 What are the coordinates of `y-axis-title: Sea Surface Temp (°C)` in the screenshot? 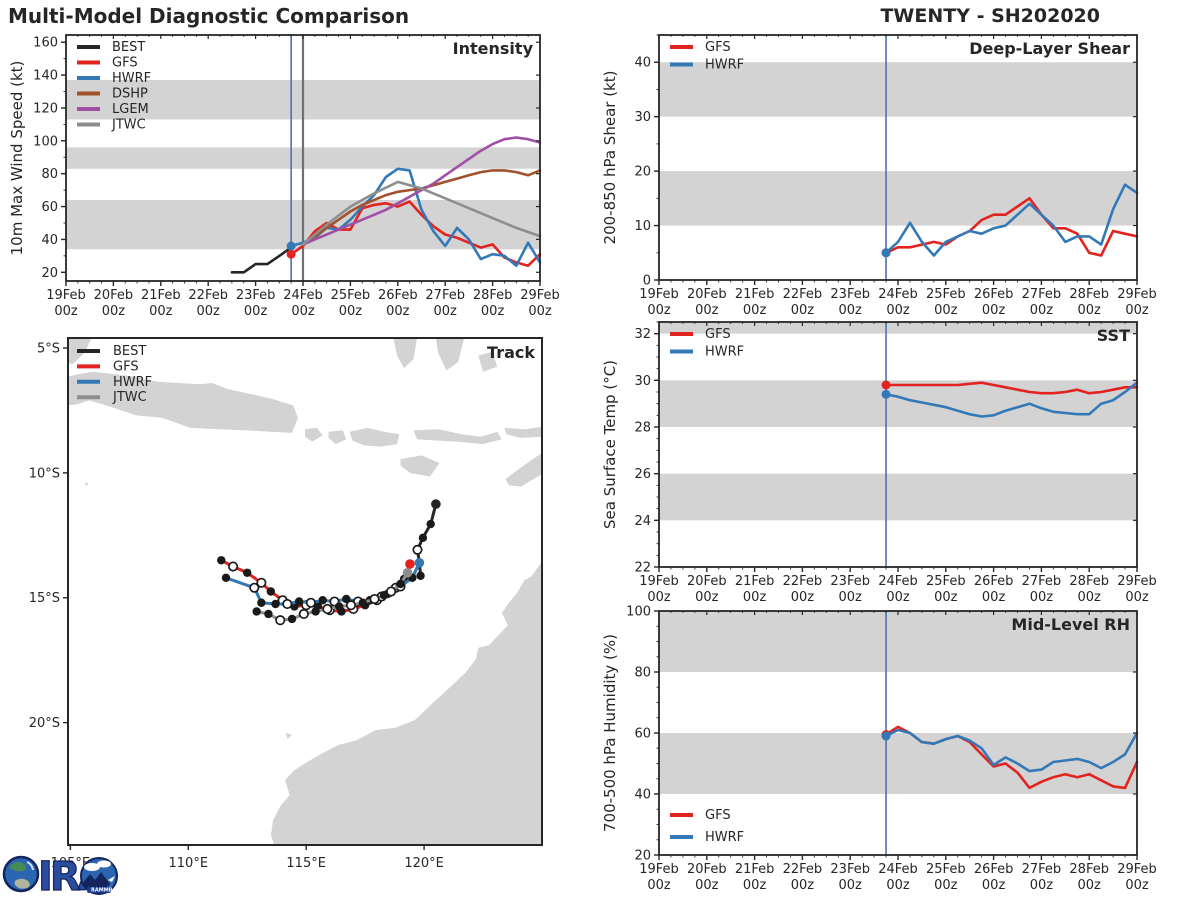 It's located at (610, 444).